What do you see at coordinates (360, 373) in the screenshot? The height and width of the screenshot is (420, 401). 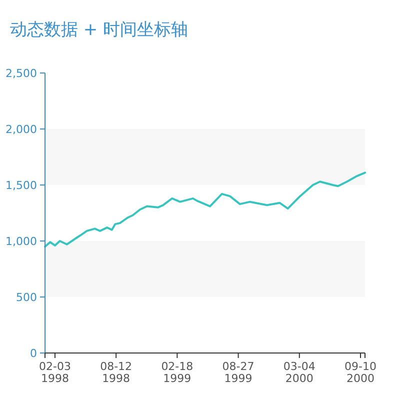 I see `x-tick-label: 09-10 2000` at bounding box center [360, 373].